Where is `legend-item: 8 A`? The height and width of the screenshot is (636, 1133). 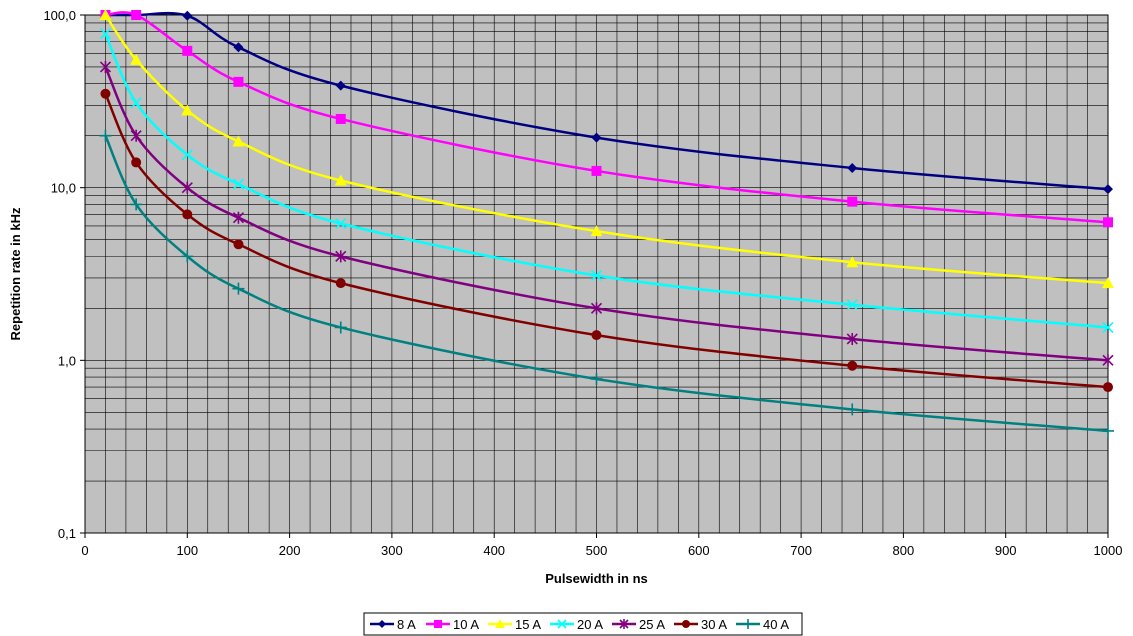
legend-item: 8 A is located at coordinates (393, 624).